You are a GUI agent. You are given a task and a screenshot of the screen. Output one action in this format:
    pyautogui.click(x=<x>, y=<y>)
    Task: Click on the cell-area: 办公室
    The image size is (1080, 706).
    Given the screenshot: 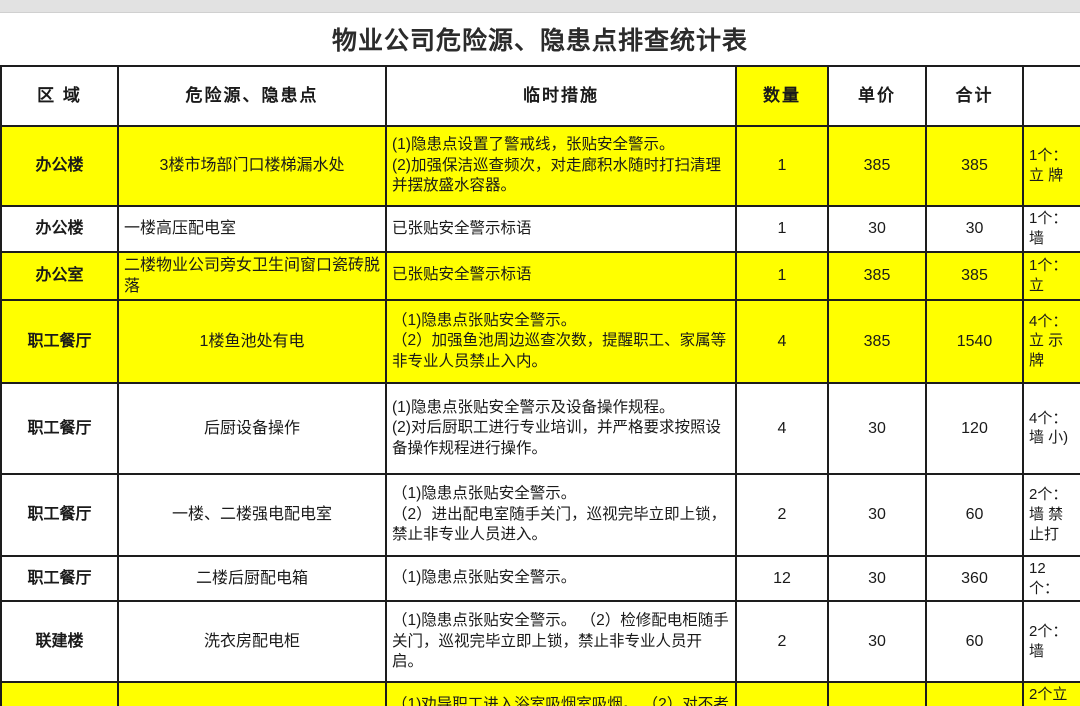 What is the action you would take?
    pyautogui.click(x=59, y=275)
    